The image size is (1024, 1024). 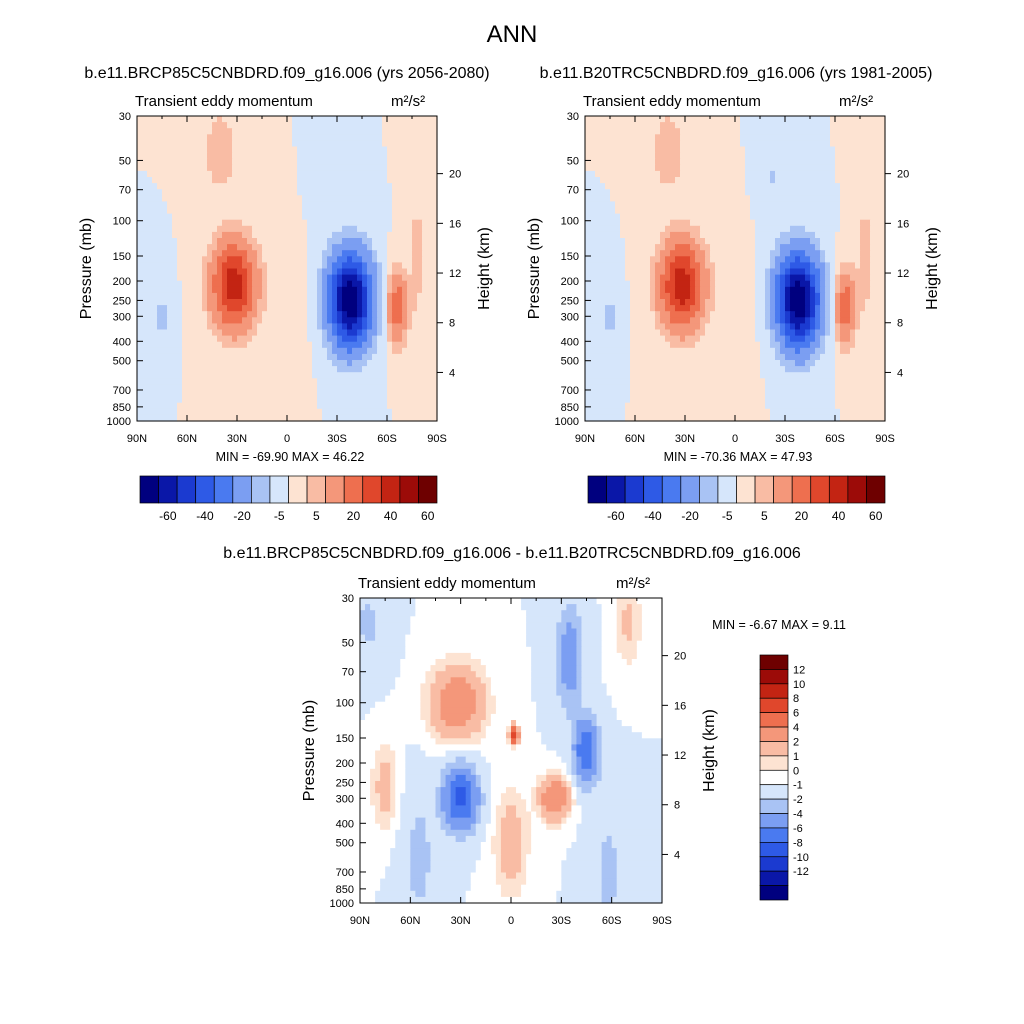 I want to click on x-tick-label: 60S, so click(x=835, y=439).